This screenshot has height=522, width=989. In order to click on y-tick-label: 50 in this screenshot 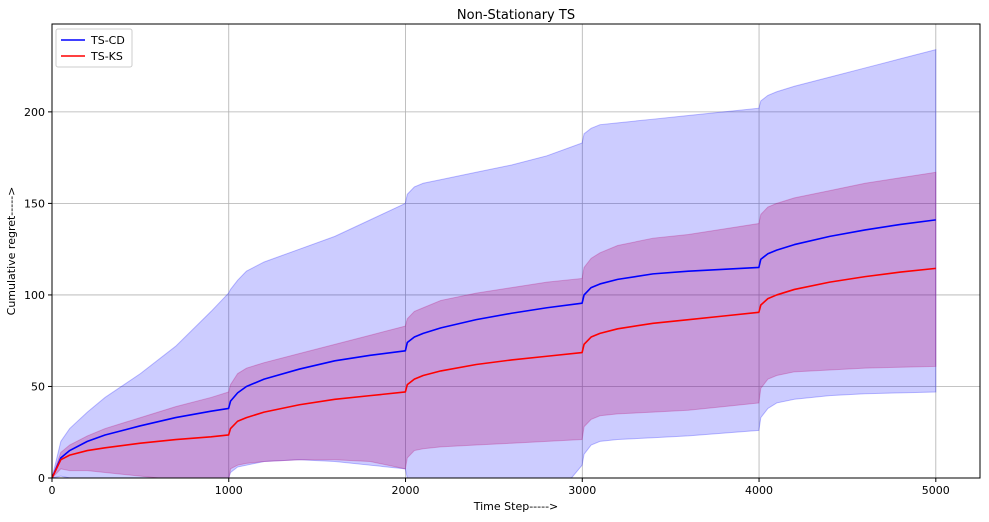, I will do `click(38, 386)`.